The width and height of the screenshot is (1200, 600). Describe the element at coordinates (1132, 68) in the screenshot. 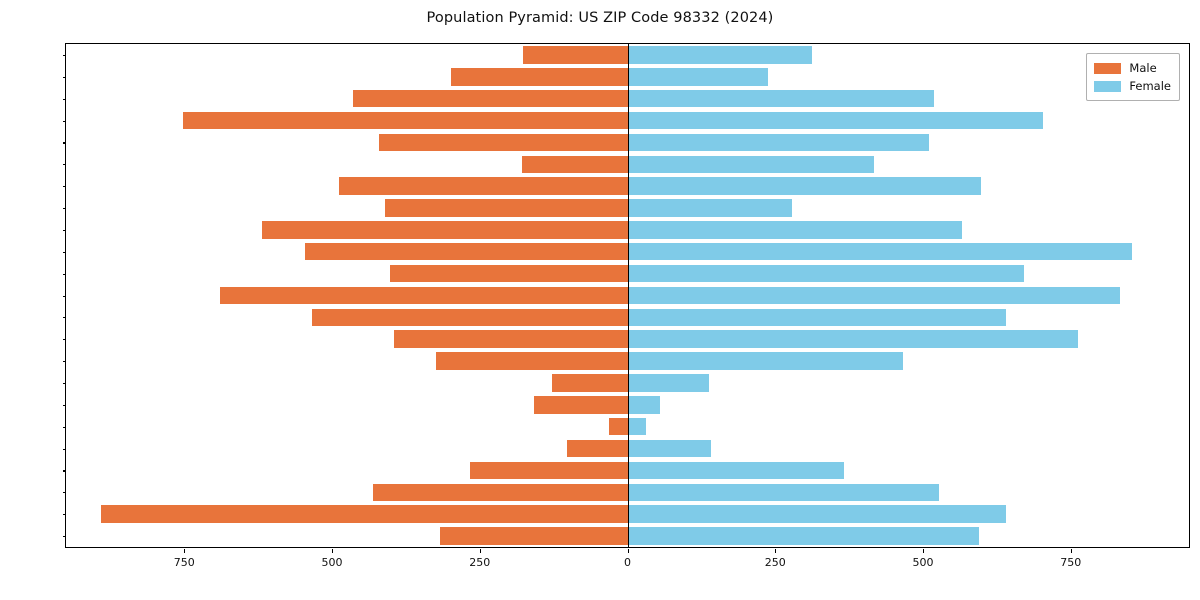

I see `legend-item: Male` at that location.